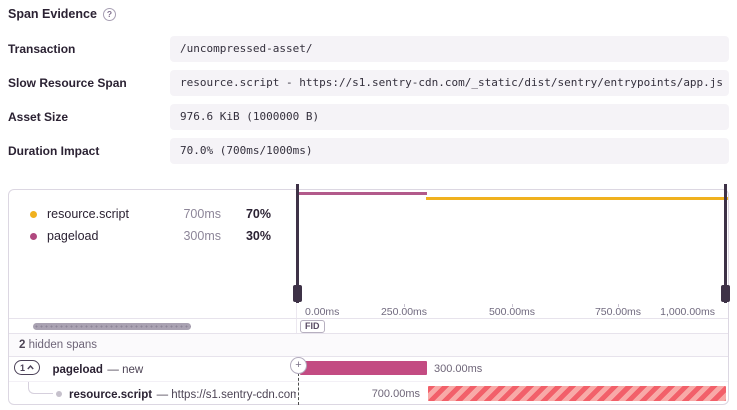 The image size is (737, 410). Describe the element at coordinates (23, 367) in the screenshot. I see `group-count: 1` at that location.